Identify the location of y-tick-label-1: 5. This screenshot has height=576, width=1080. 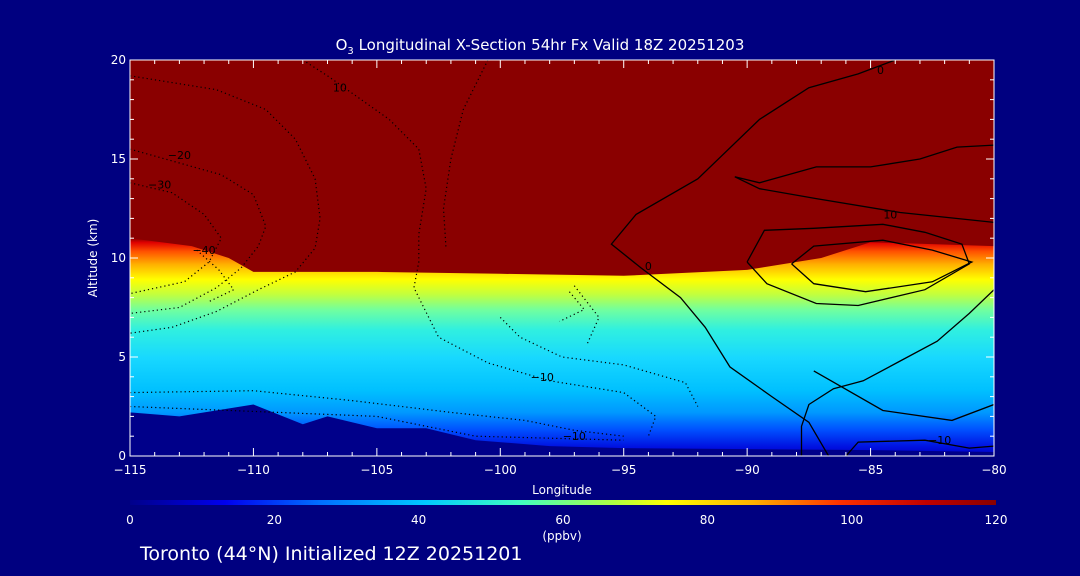
(122, 357).